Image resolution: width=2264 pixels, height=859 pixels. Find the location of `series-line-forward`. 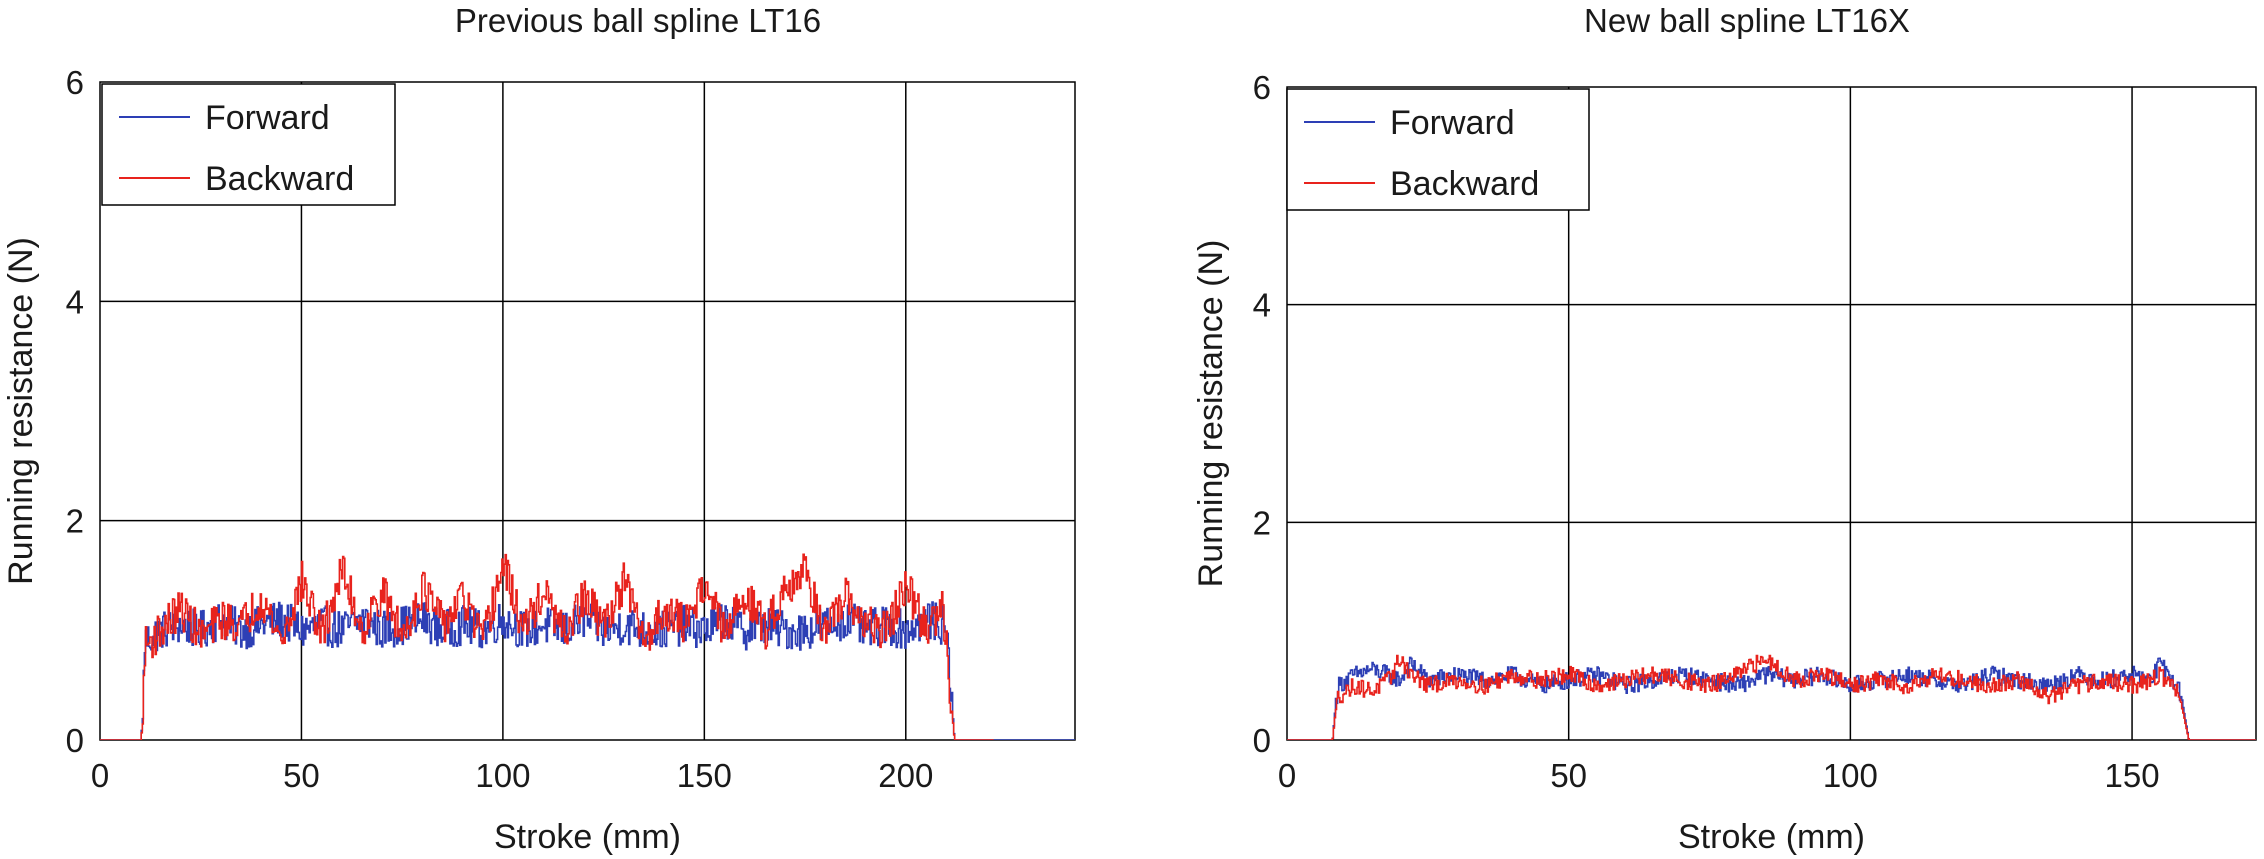

series-line-forward is located at coordinates (1771, 698).